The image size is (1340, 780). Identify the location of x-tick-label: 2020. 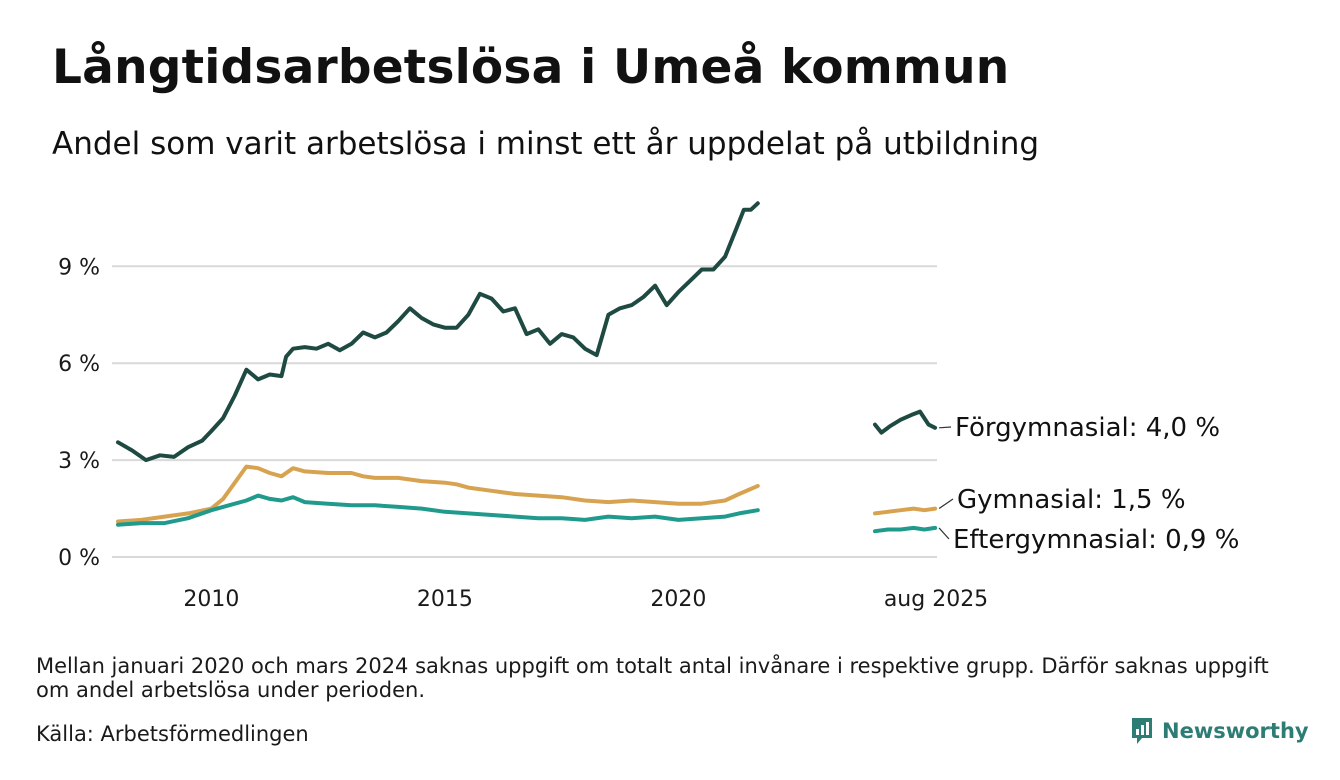
(678, 599).